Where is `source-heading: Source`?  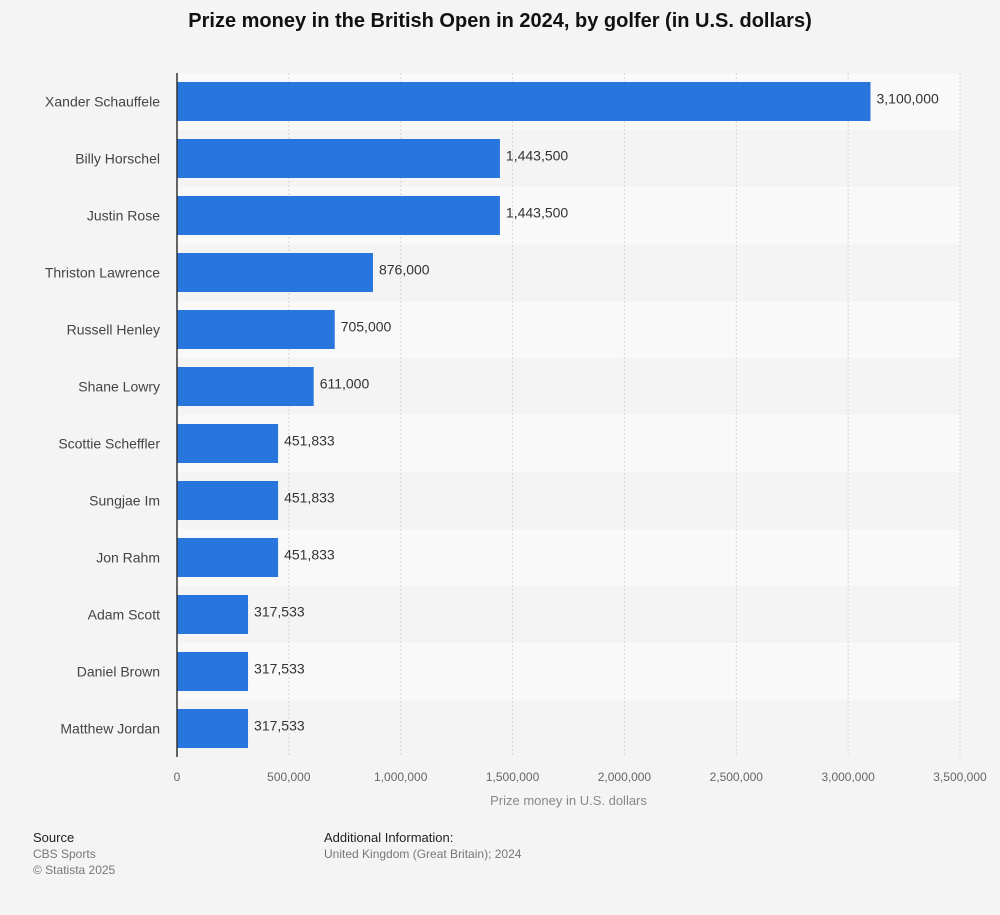
source-heading: Source is located at coordinates (54, 837).